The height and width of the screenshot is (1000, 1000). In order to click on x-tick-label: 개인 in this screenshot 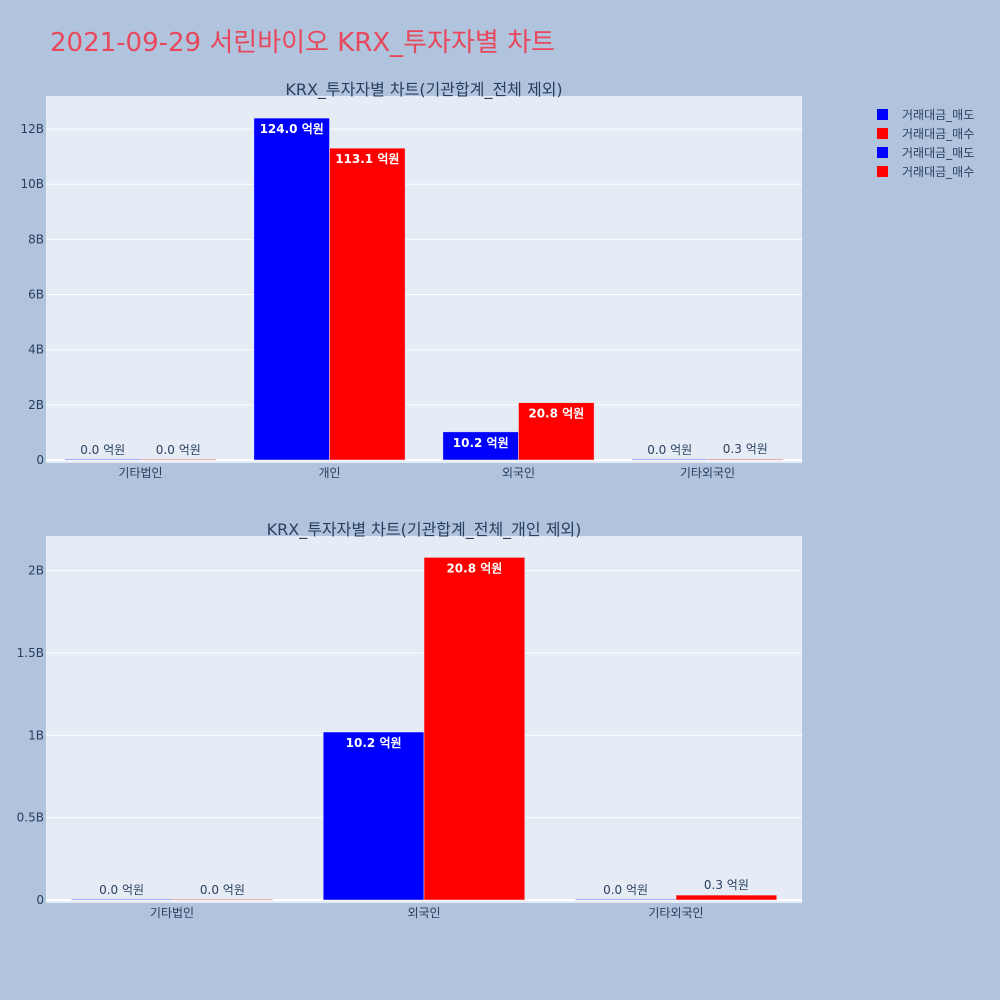, I will do `click(329, 473)`.